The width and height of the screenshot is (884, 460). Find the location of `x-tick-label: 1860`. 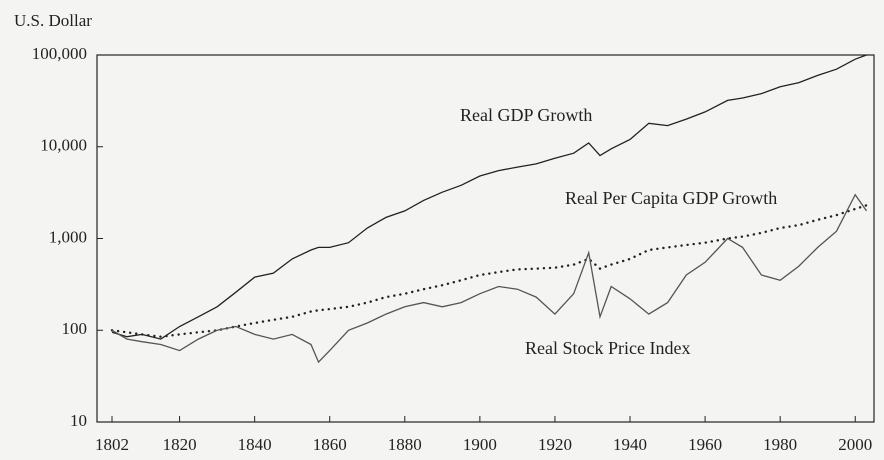

x-tick-label: 1860 is located at coordinates (330, 444).